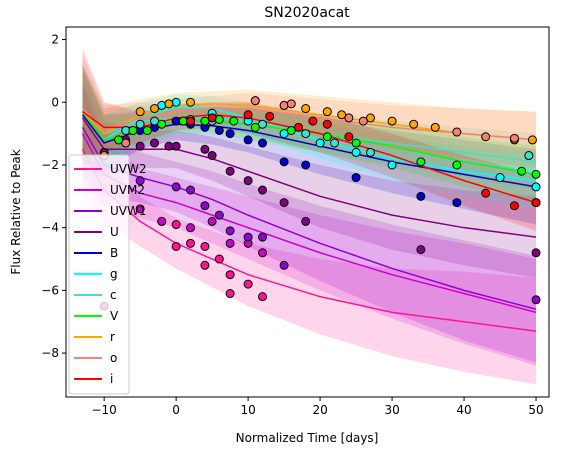 Image resolution: width=565 pixels, height=455 pixels. Describe the element at coordinates (128, 169) in the screenshot. I see `legend-label: UVW2` at that location.